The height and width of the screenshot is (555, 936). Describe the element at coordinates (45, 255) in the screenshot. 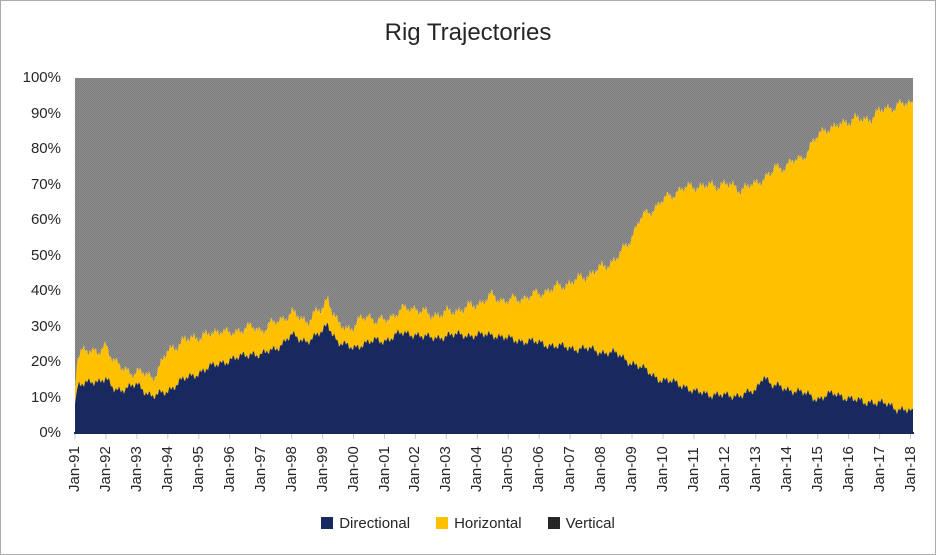

I see `y-axis-label: 50%` at that location.